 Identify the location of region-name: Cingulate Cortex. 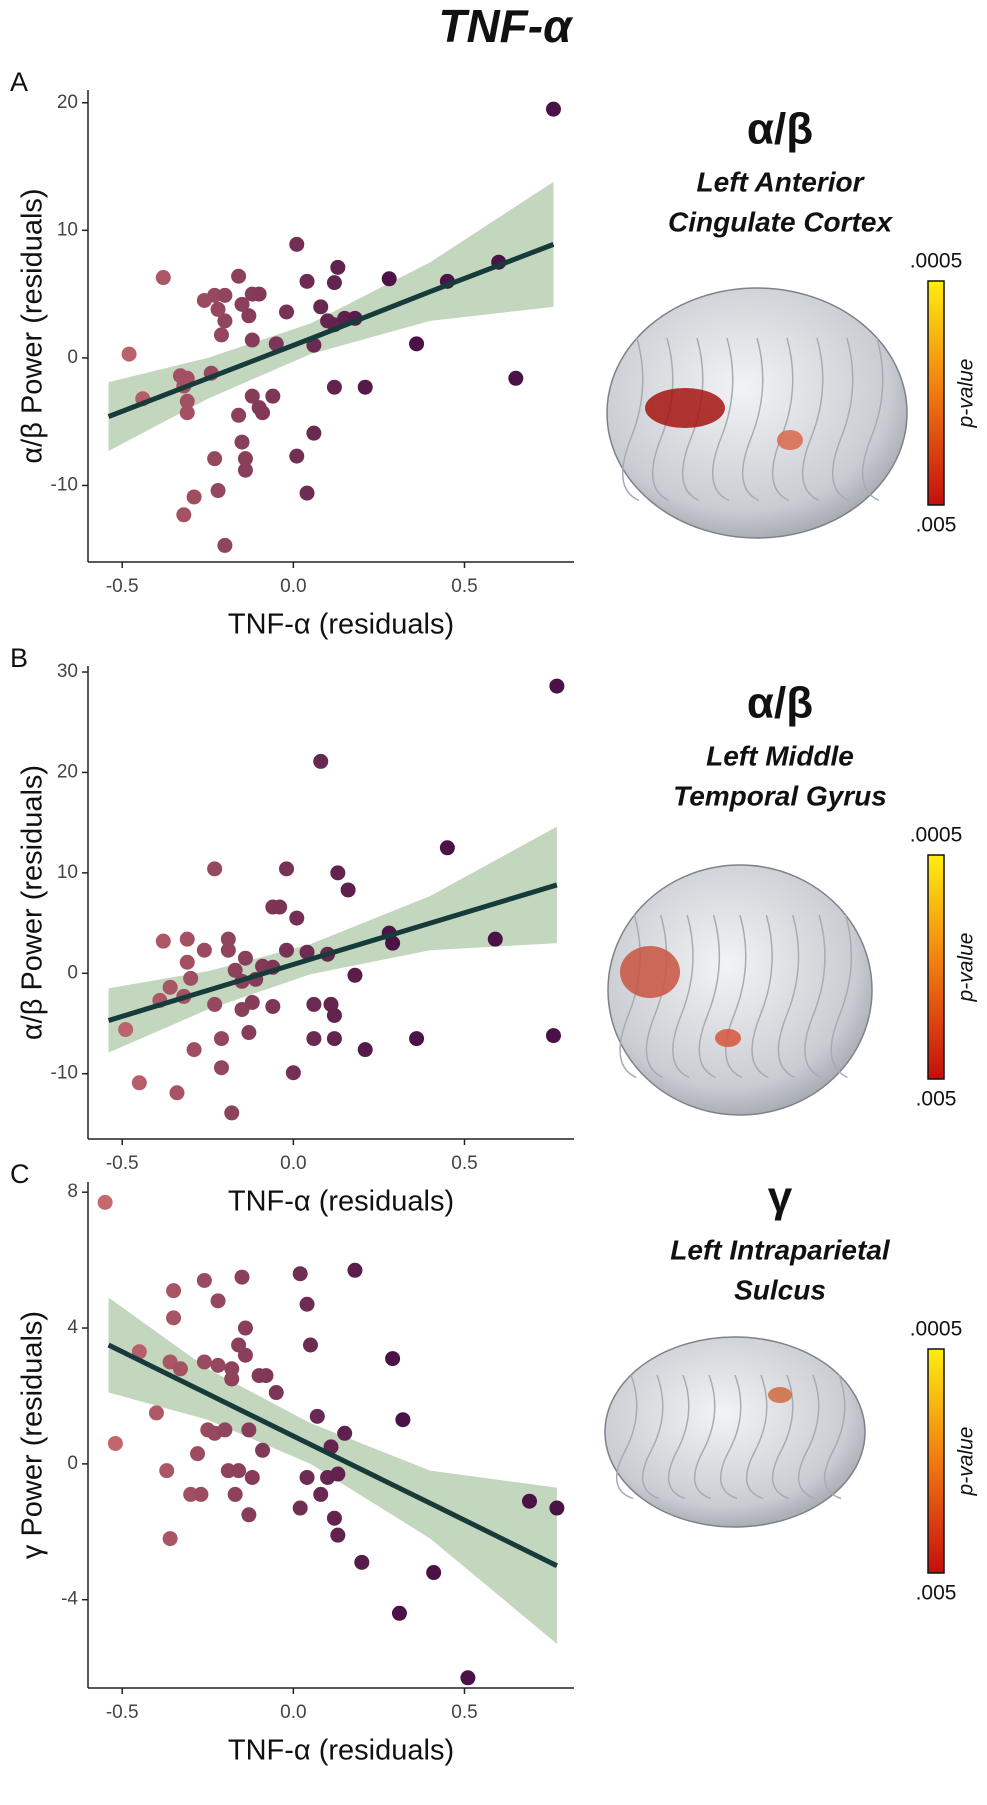
(780, 221).